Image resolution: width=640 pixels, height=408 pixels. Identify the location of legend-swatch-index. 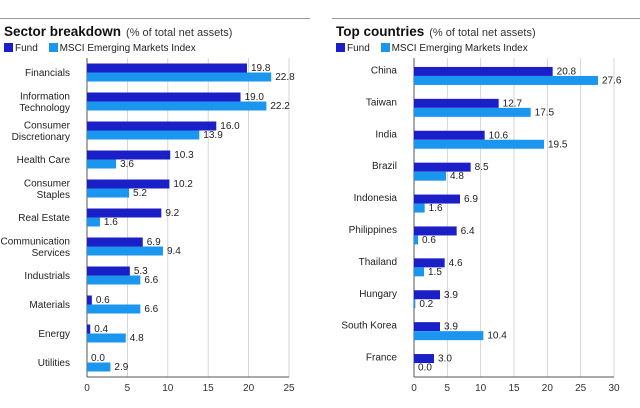
(385, 47).